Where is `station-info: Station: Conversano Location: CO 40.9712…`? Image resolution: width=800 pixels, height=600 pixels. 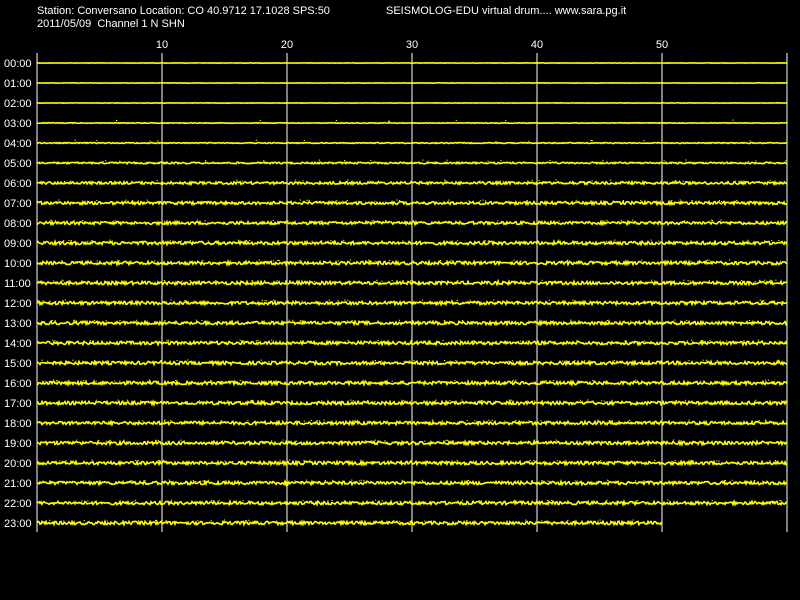 station-info: Station: Conversano Location: CO 40.9712… is located at coordinates (183, 11).